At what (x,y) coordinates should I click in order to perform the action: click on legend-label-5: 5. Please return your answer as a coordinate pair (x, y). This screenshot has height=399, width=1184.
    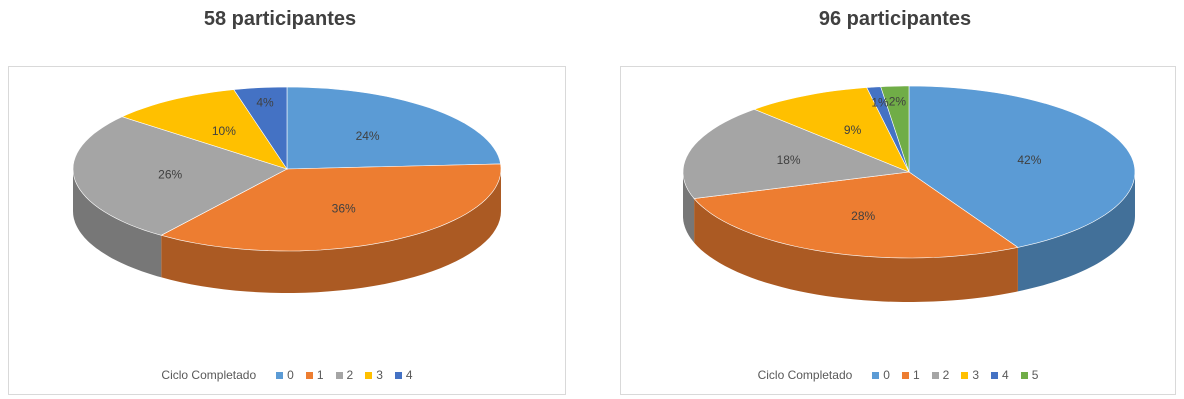
    Looking at the image, I should click on (1035, 375).